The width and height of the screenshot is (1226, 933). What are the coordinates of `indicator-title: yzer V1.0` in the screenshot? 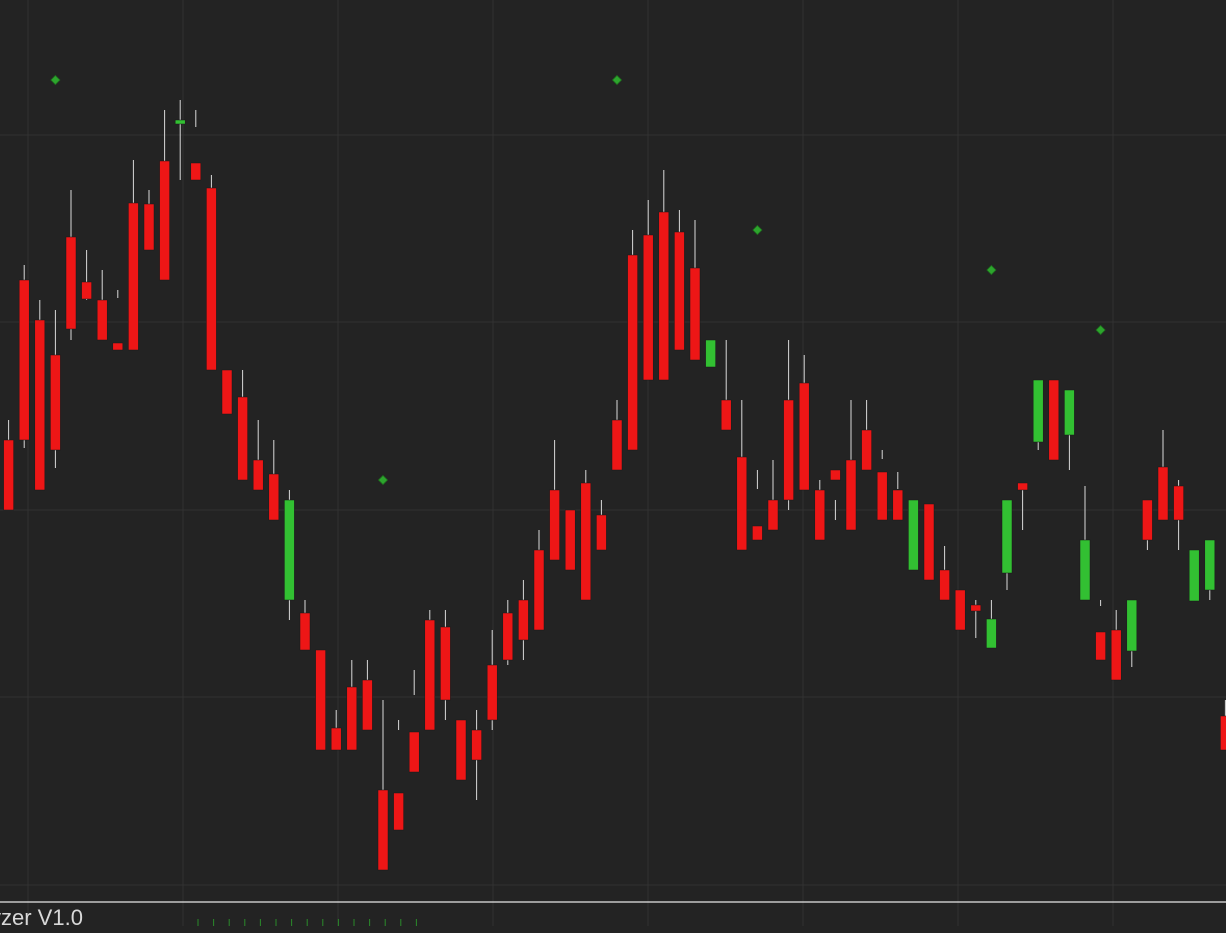 It's located at (41, 917).